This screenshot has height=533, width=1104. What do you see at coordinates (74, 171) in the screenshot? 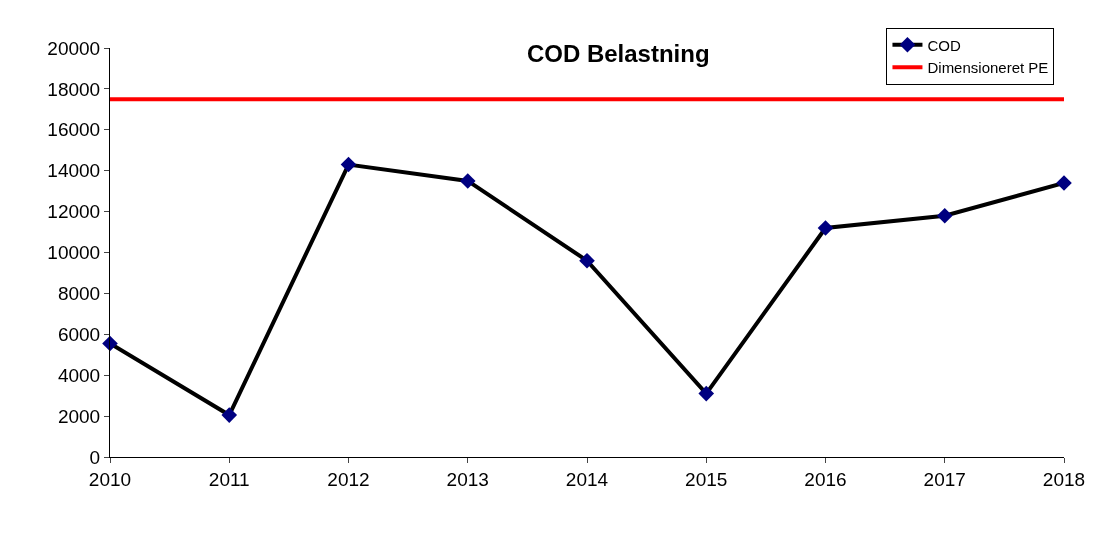
I see `y-tick-label: 14000` at bounding box center [74, 171].